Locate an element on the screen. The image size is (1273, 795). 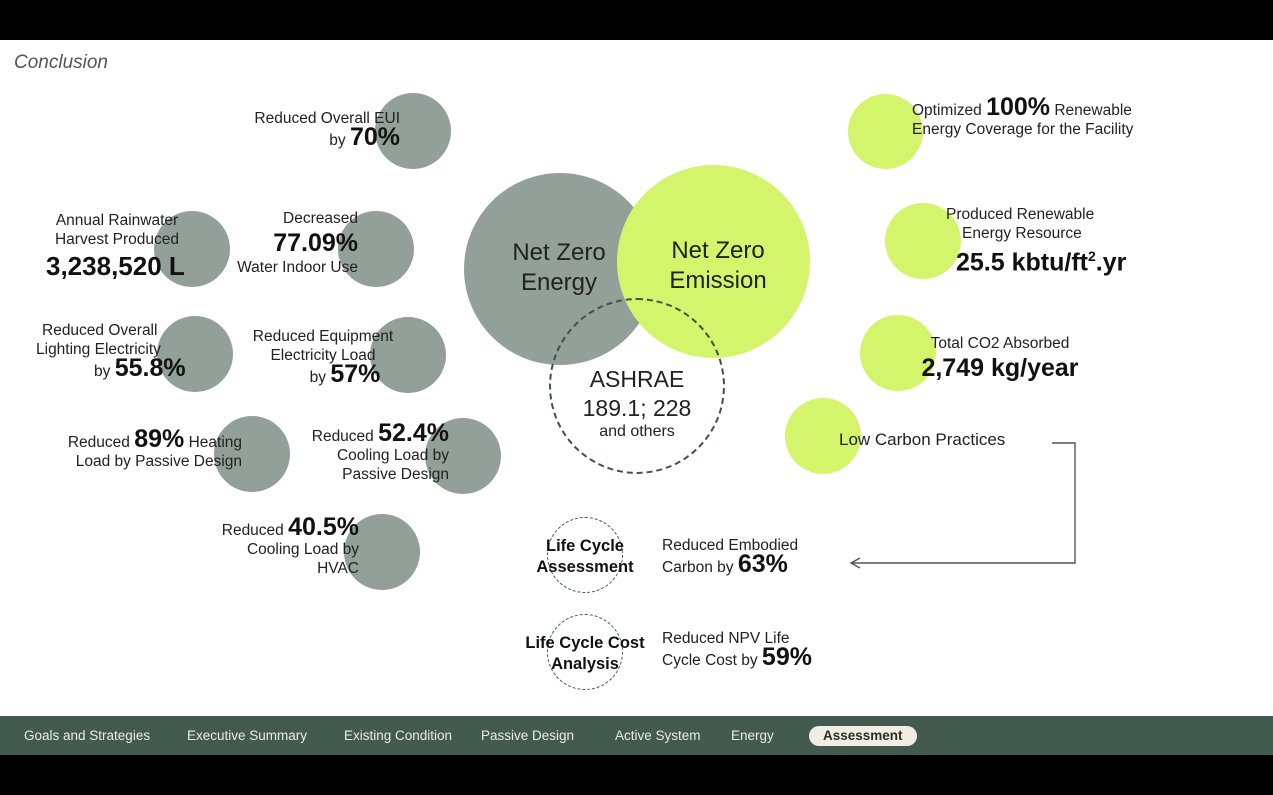
ashrae-circle is located at coordinates (637, 386).